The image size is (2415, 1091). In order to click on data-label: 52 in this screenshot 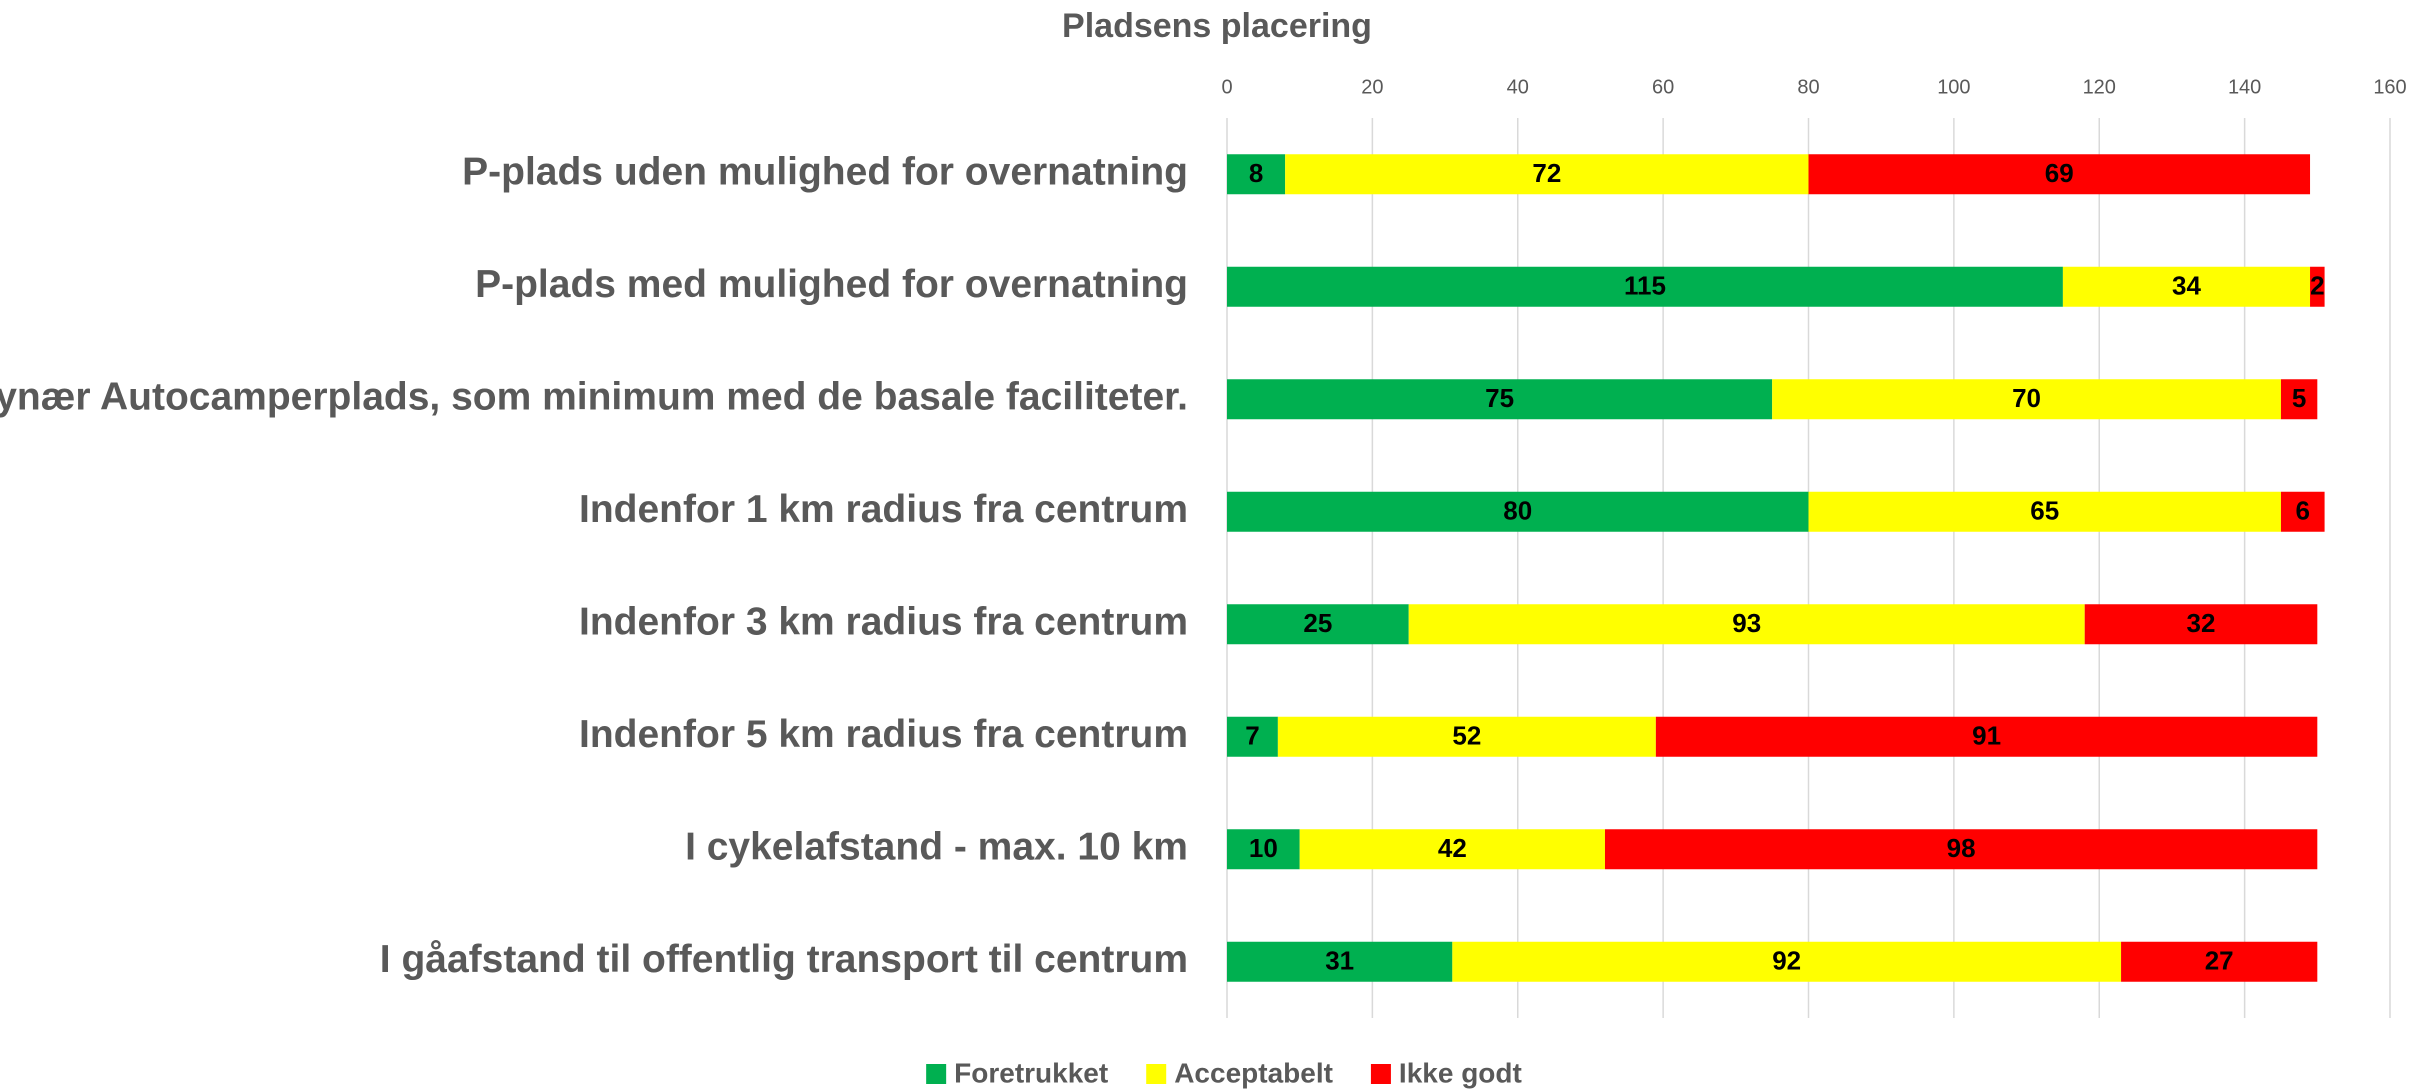, I will do `click(1466, 736)`.